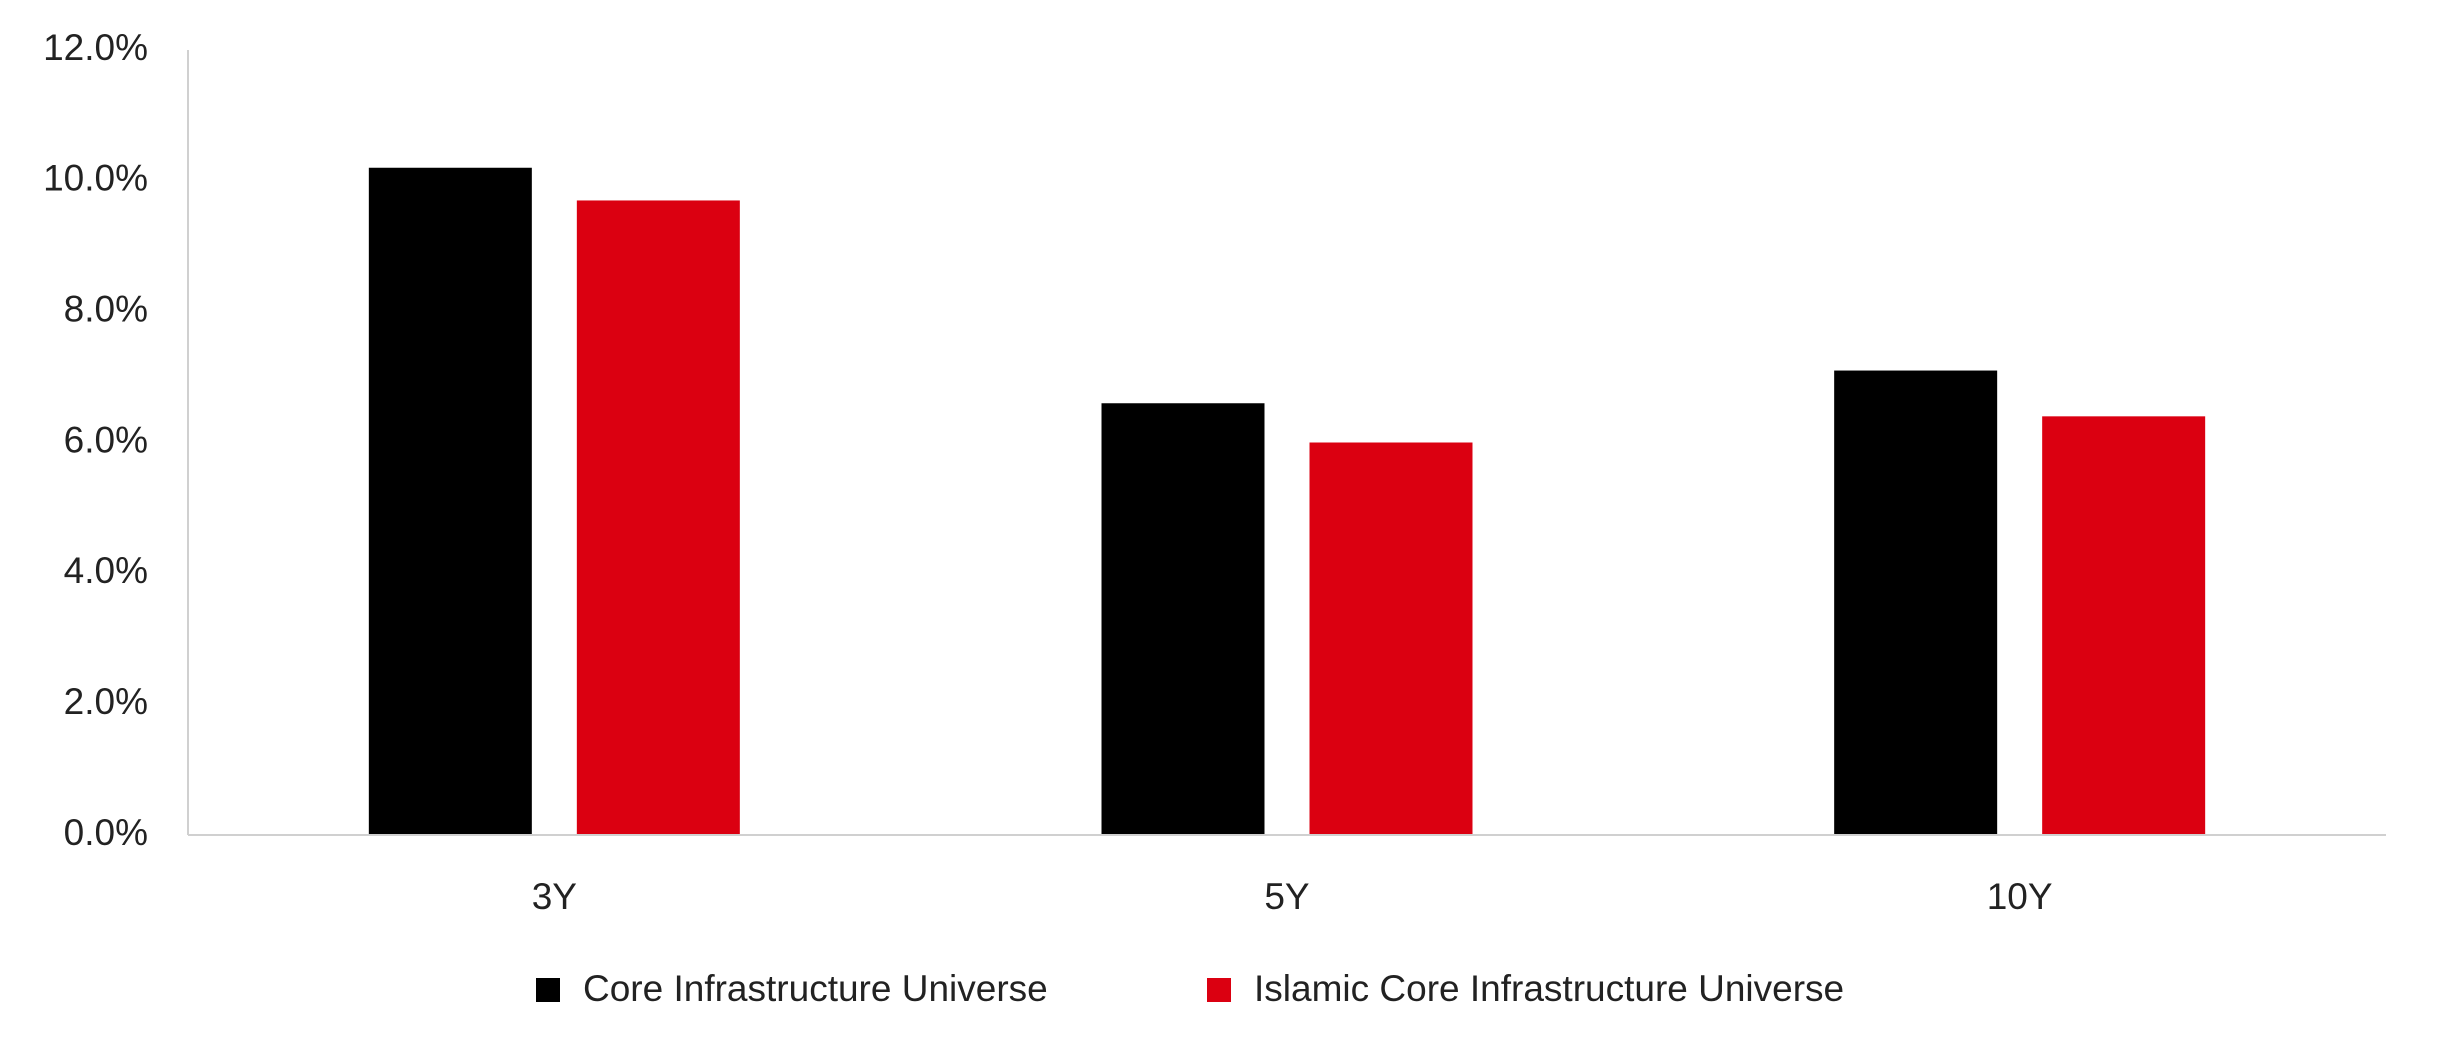  I want to click on y-tick-label: 8.0%, so click(106, 308).